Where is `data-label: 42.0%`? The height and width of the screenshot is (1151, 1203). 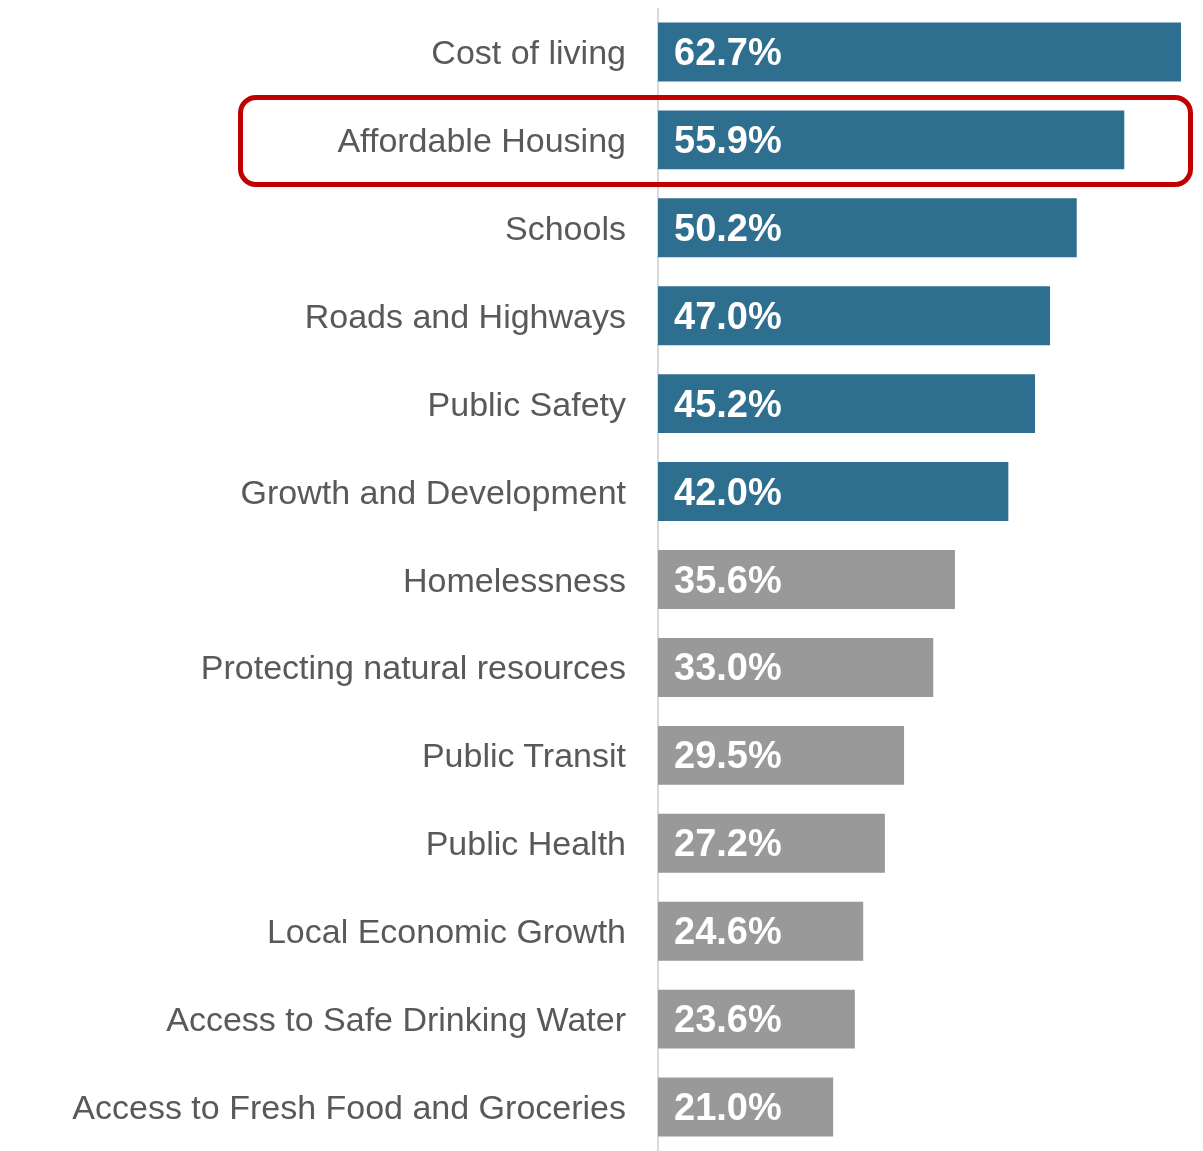 data-label: 42.0% is located at coordinates (728, 491).